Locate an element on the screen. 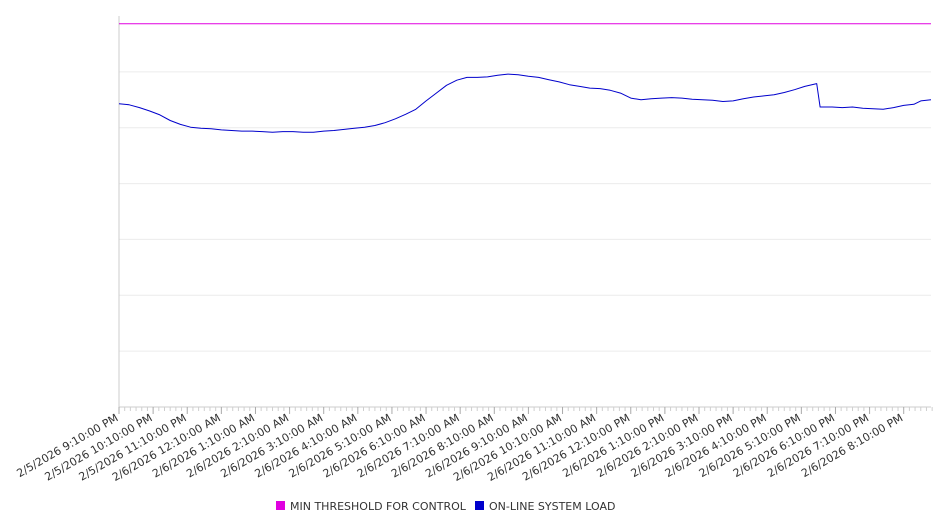  series-line-online-system-load is located at coordinates (525, 103).